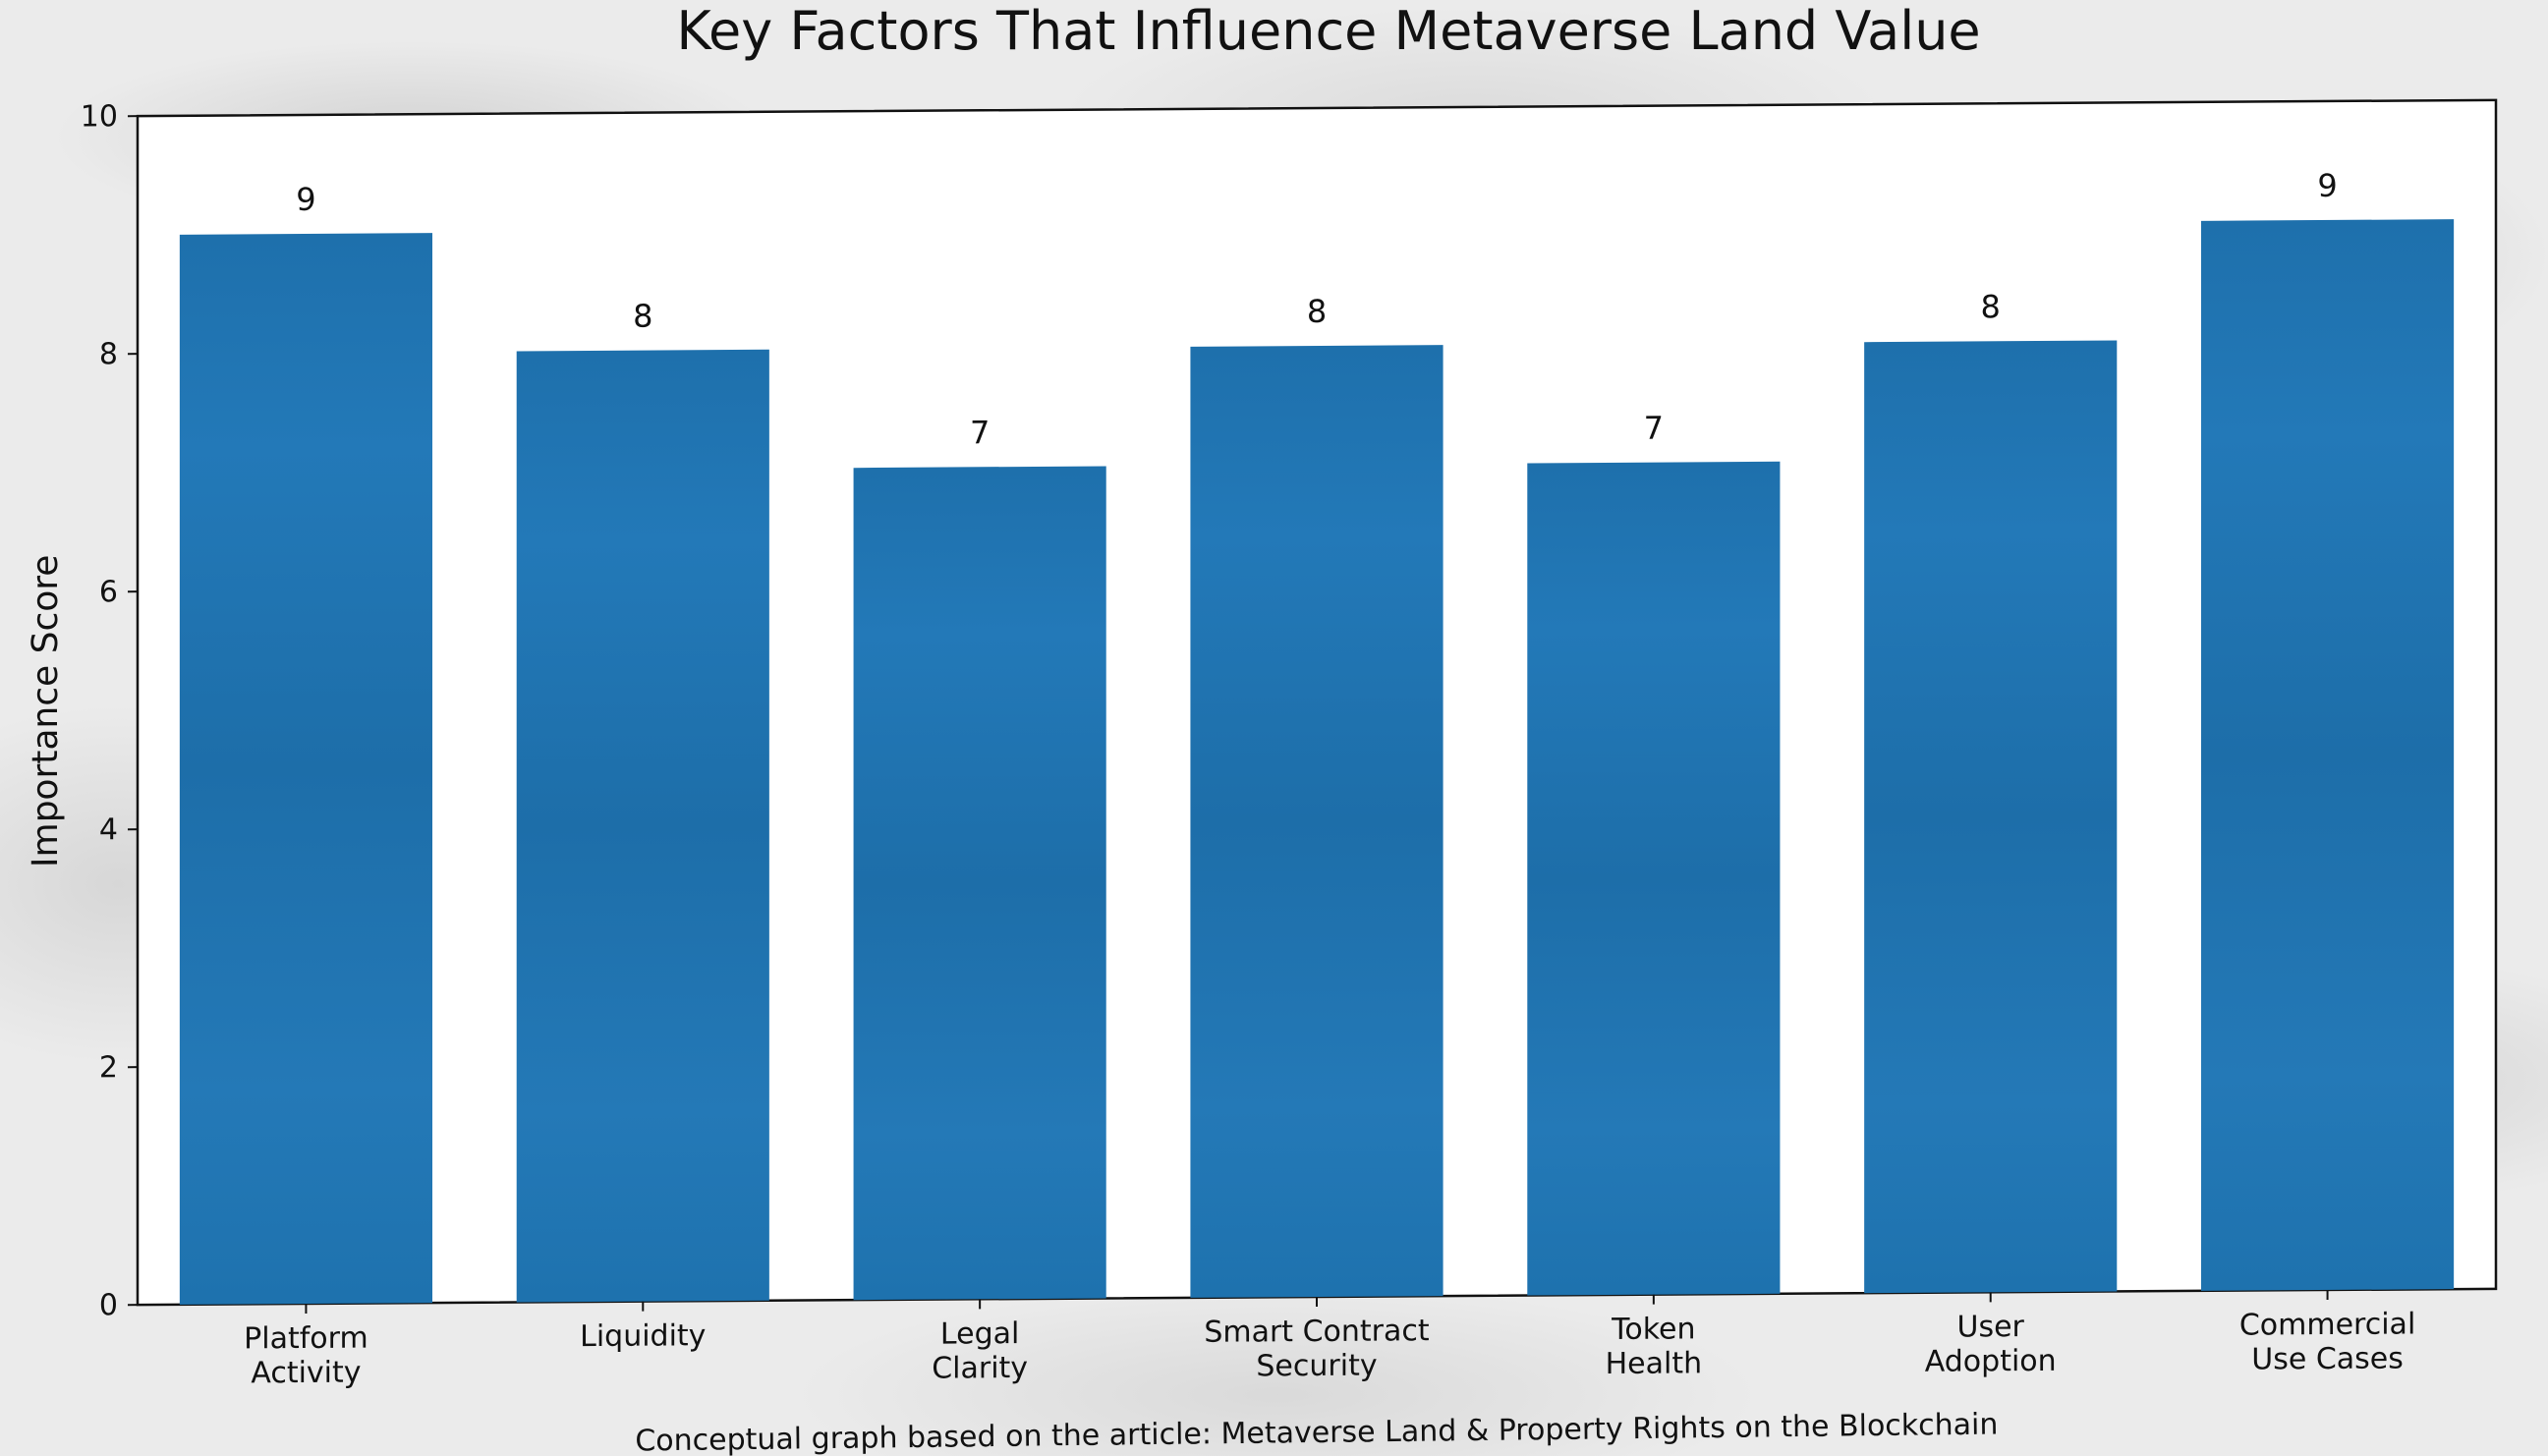 This screenshot has height=1456, width=2548. What do you see at coordinates (642, 316) in the screenshot?
I see `data-label-2: 8` at bounding box center [642, 316].